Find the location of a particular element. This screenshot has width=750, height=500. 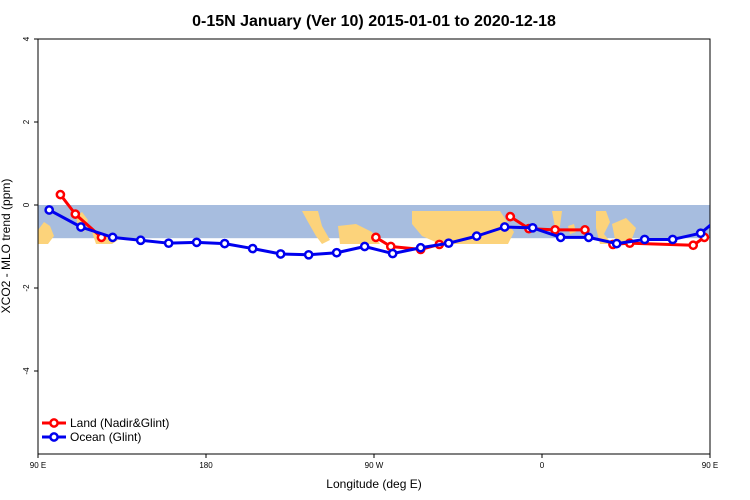

y-tick-label: 2 is located at coordinates (26, 121).